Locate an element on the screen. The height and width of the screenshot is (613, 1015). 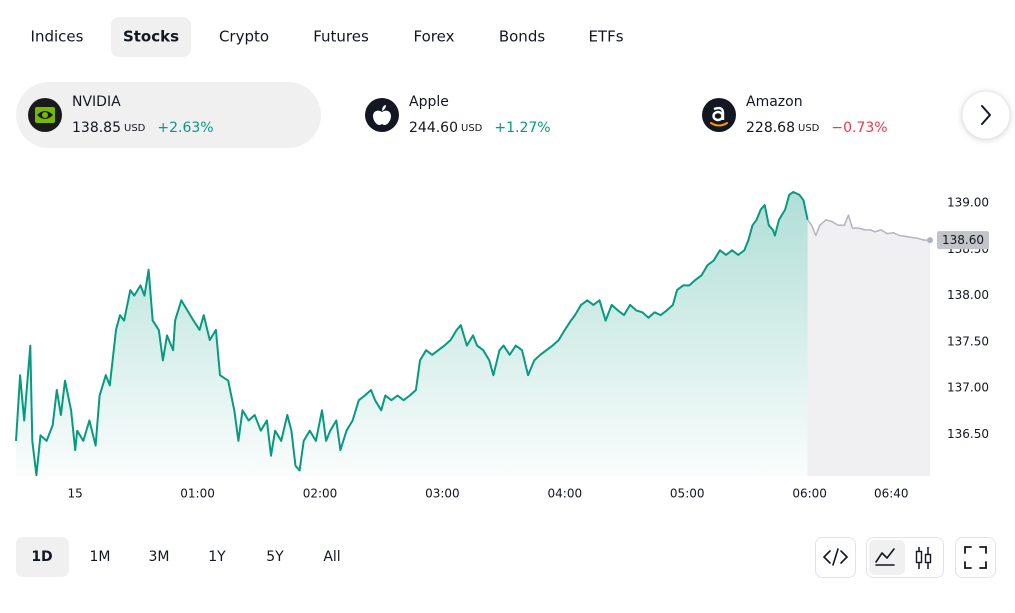
y-tick-label: 137.00 is located at coordinates (968, 388).